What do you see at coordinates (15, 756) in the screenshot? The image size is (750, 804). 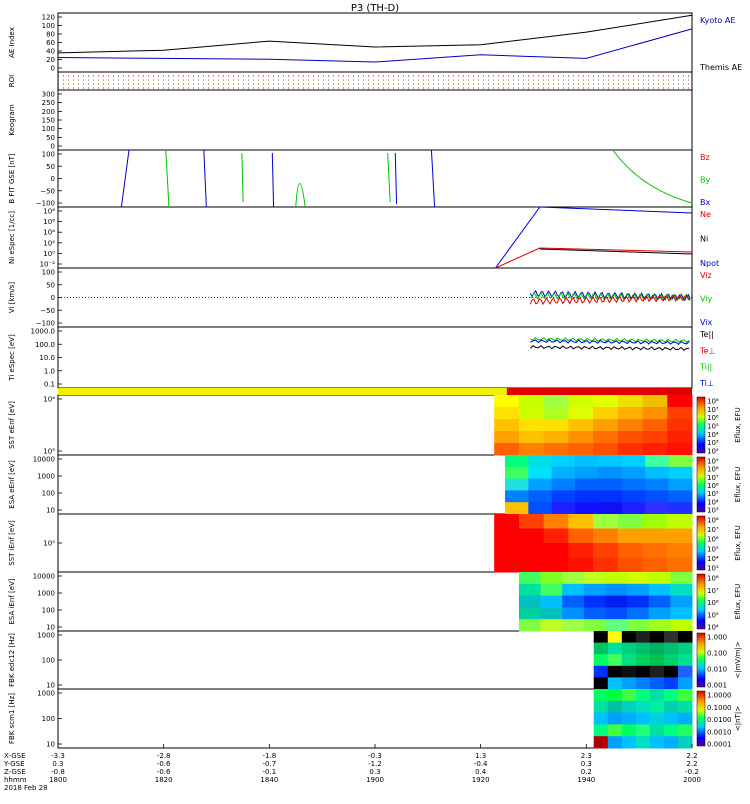 I see `xaxis-row-label: X-GSE` at bounding box center [15, 756].